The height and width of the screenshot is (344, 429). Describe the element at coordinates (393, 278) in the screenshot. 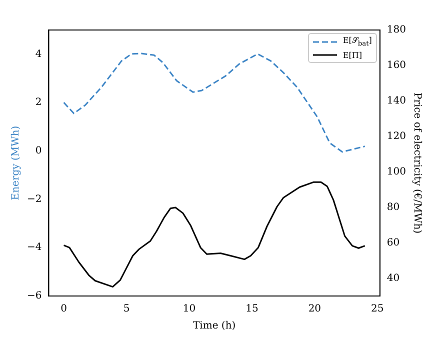

I see `y2-tick-label: 40` at that location.